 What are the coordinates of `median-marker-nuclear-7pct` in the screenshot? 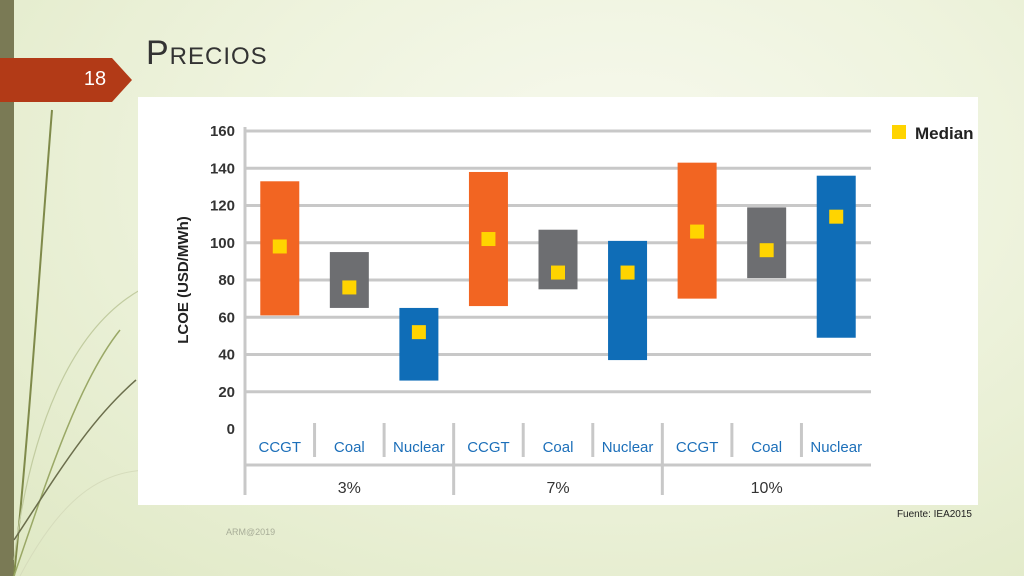 It's located at (627, 272).